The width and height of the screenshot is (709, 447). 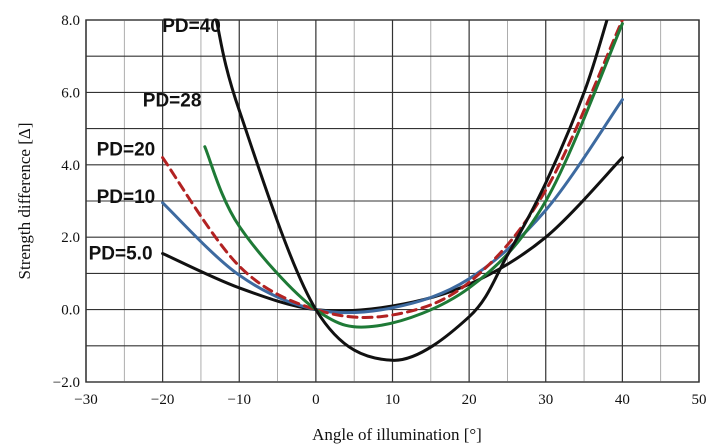 What do you see at coordinates (622, 400) in the screenshot?
I see `x-tick-label: 40` at bounding box center [622, 400].